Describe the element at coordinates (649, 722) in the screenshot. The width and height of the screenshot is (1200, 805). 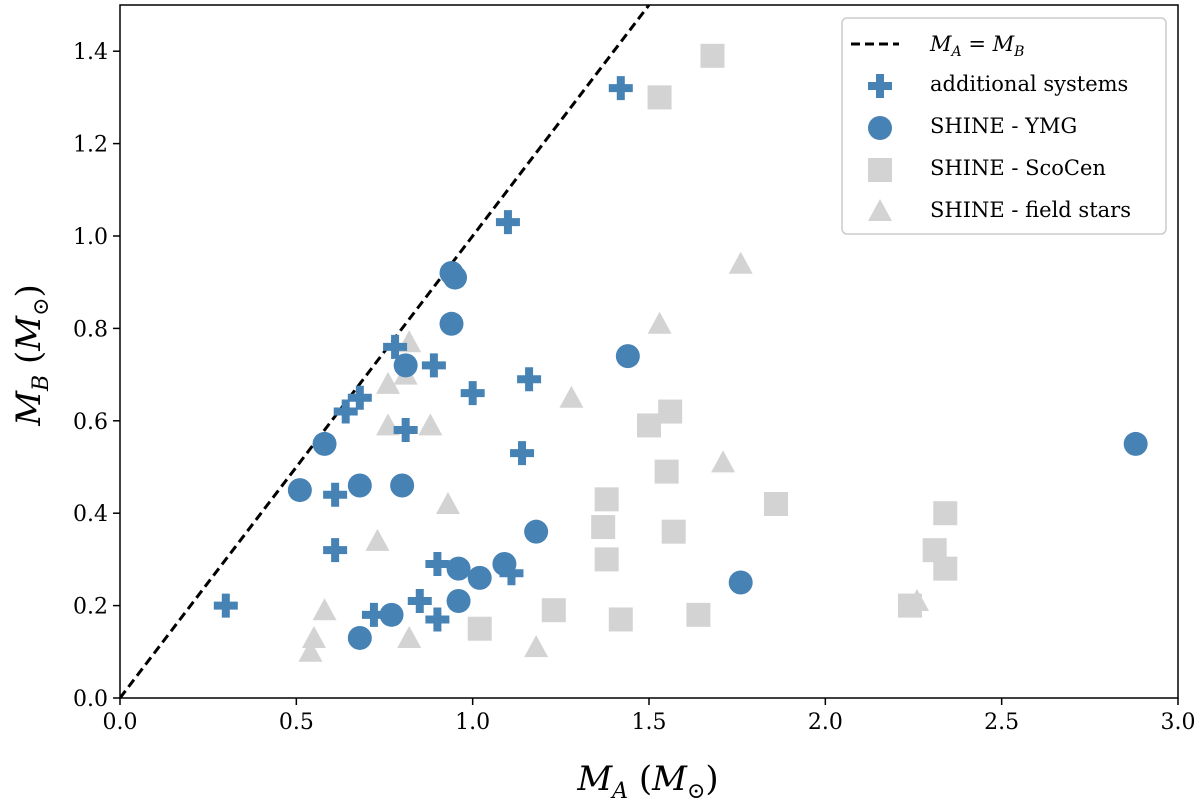
I see `x-tick-label: 1.5` at that location.